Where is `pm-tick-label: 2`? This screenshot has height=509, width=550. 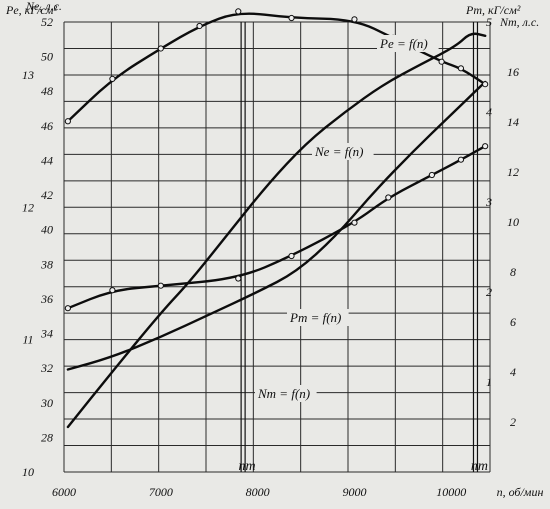
pm-tick-label: 2 is located at coordinates (489, 292).